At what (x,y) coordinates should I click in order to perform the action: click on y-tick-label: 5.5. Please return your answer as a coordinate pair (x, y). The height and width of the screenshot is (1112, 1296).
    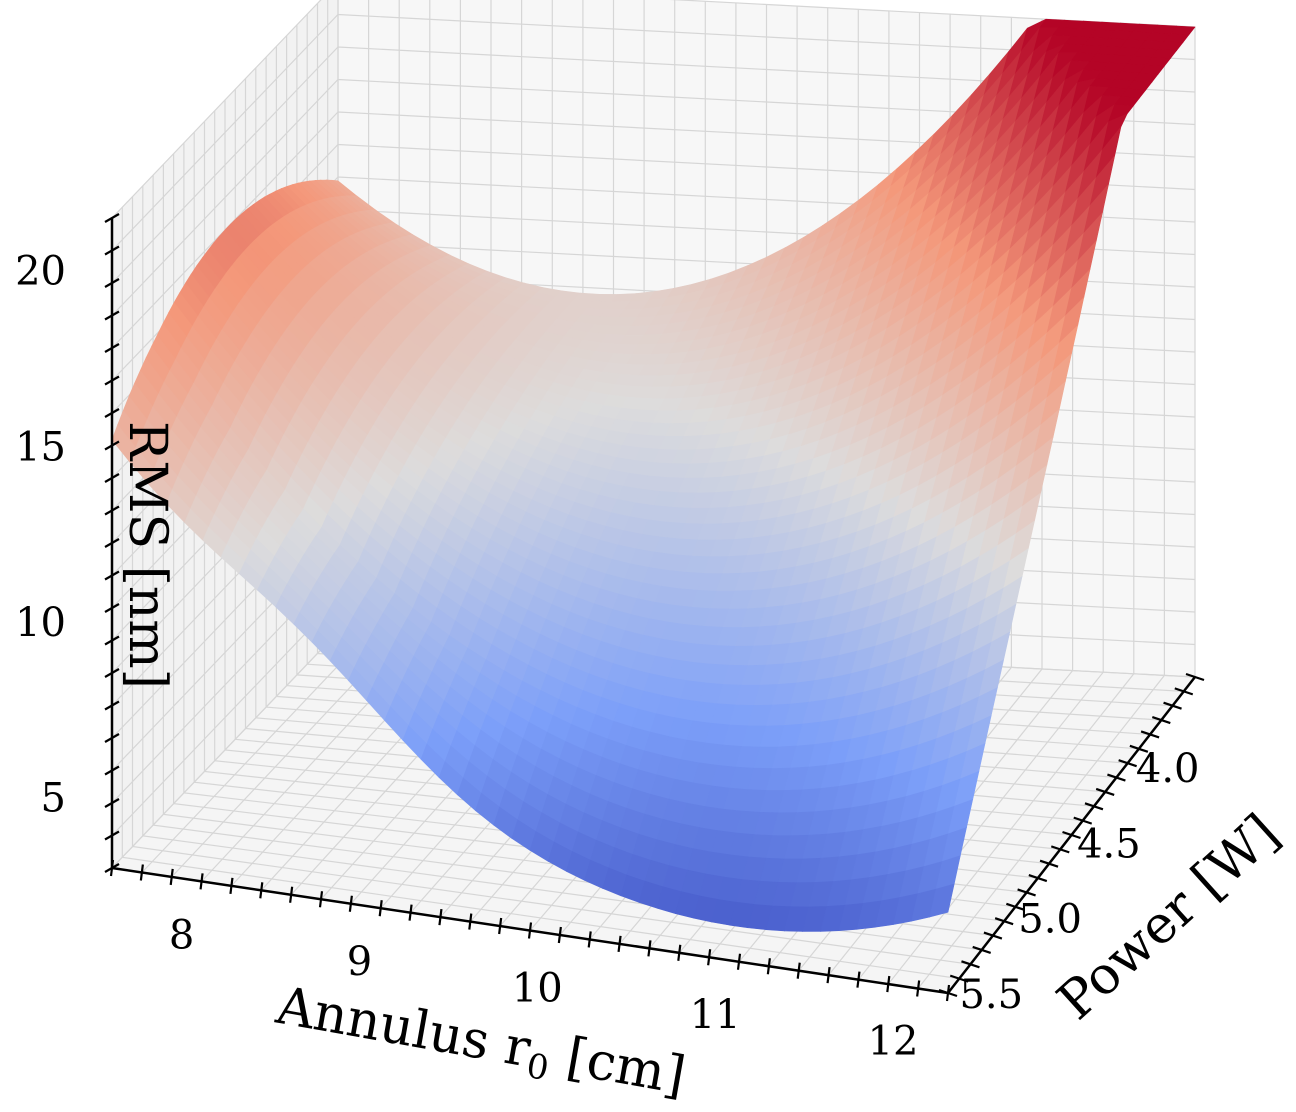
    Looking at the image, I should click on (991, 995).